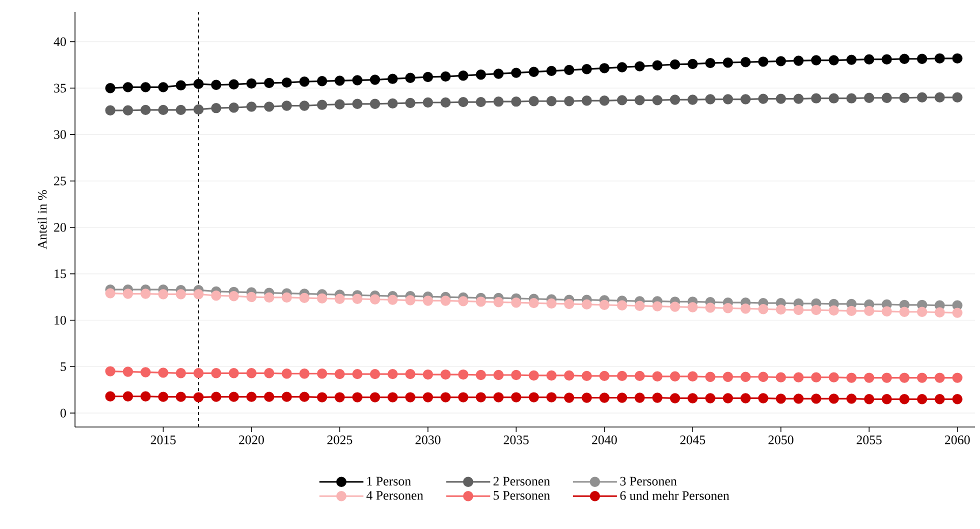  Describe the element at coordinates (428, 440) in the screenshot. I see `x-tick-label: 2030` at that location.